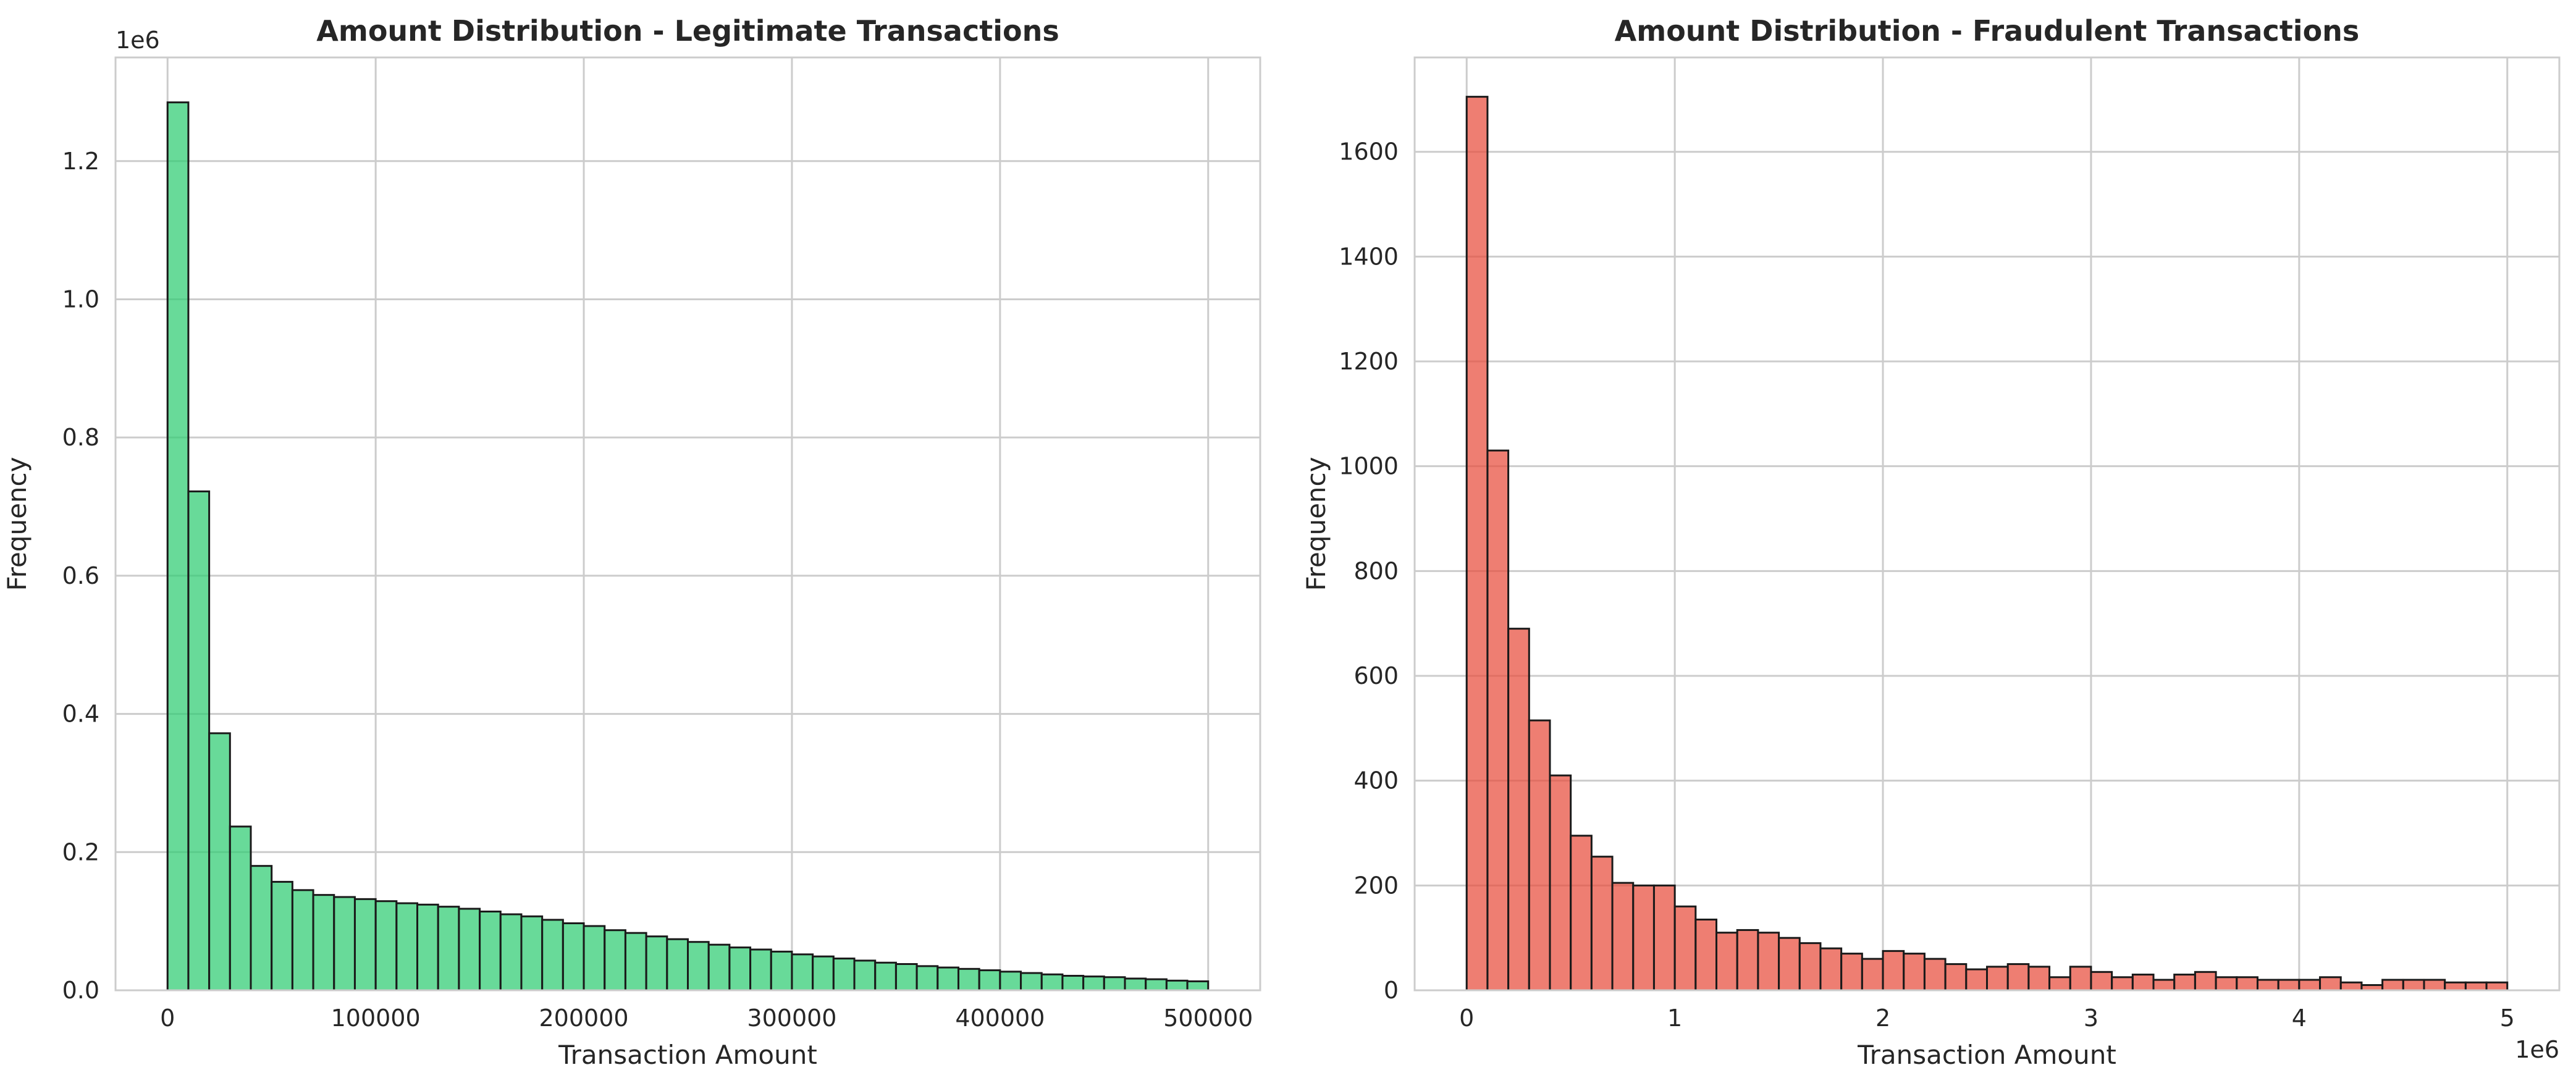 This screenshot has height=1091, width=2576. I want to click on y-tick-label: 200, so click(1376, 885).